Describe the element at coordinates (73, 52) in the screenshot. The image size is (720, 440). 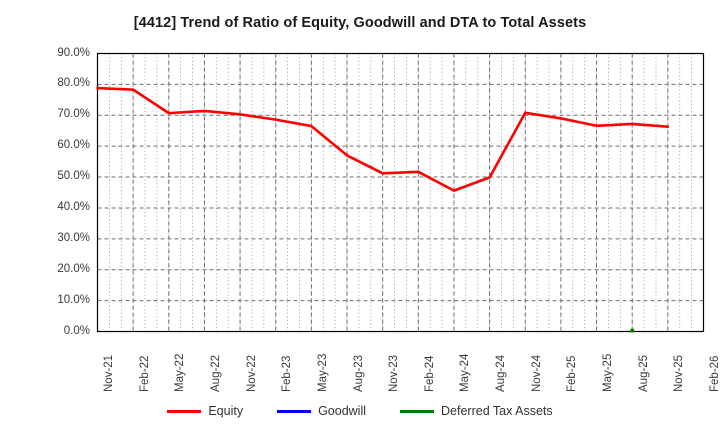
I see `y-axis-tick-label: 90.0%` at that location.